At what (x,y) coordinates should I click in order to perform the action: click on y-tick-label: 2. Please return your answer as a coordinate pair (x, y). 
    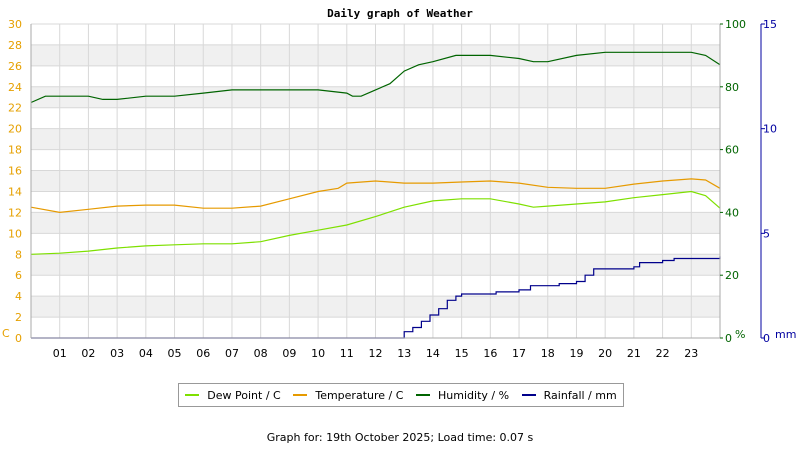
    Looking at the image, I should click on (18, 317).